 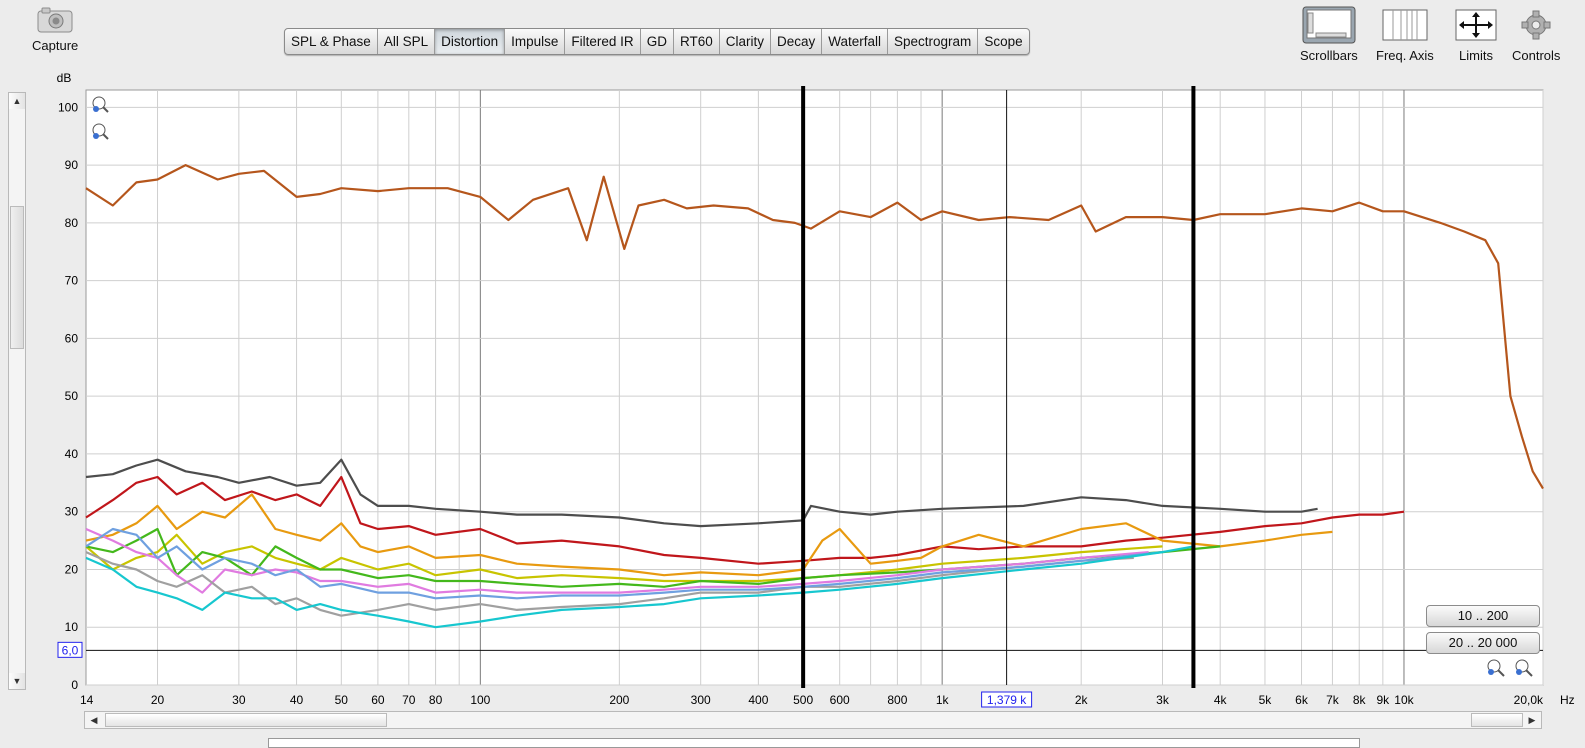 What do you see at coordinates (72, 165) in the screenshot?
I see `y-tick-label: 90` at bounding box center [72, 165].